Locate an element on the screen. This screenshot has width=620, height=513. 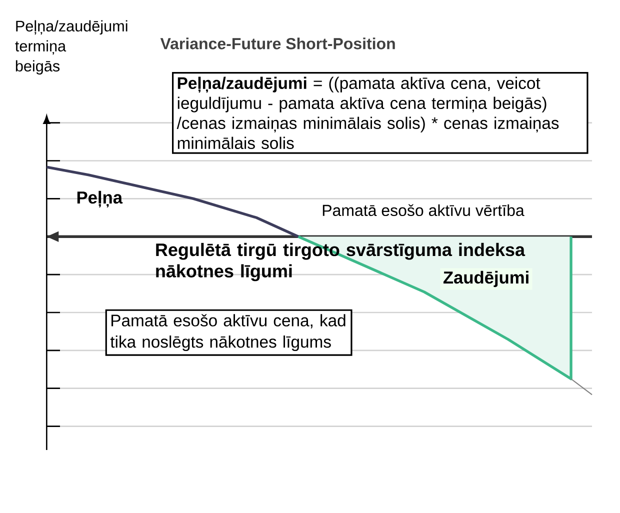
chart-title: Variance-Future Short-Position is located at coordinates (277, 43).